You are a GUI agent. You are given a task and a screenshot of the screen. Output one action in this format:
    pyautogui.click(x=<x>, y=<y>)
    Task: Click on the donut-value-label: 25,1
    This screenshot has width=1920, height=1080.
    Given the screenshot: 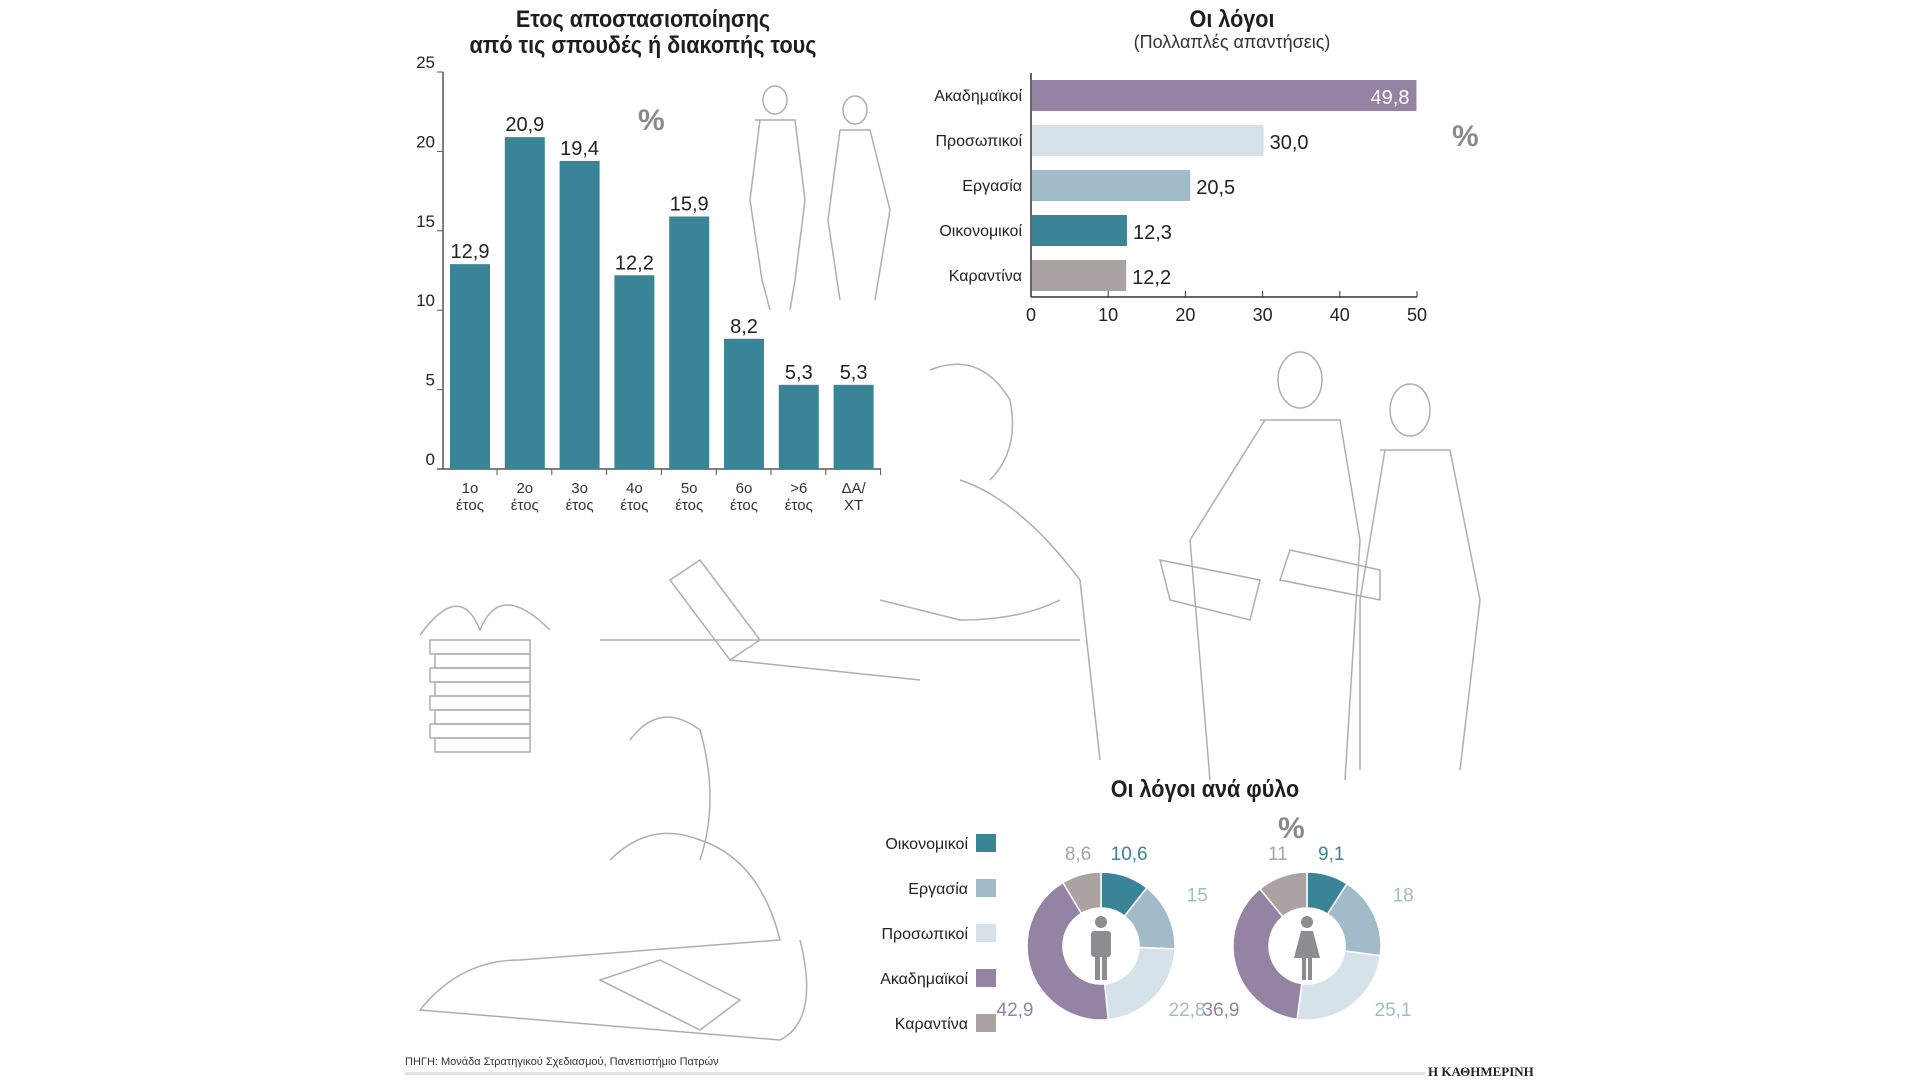 What is the action you would take?
    pyautogui.click(x=1393, y=1010)
    